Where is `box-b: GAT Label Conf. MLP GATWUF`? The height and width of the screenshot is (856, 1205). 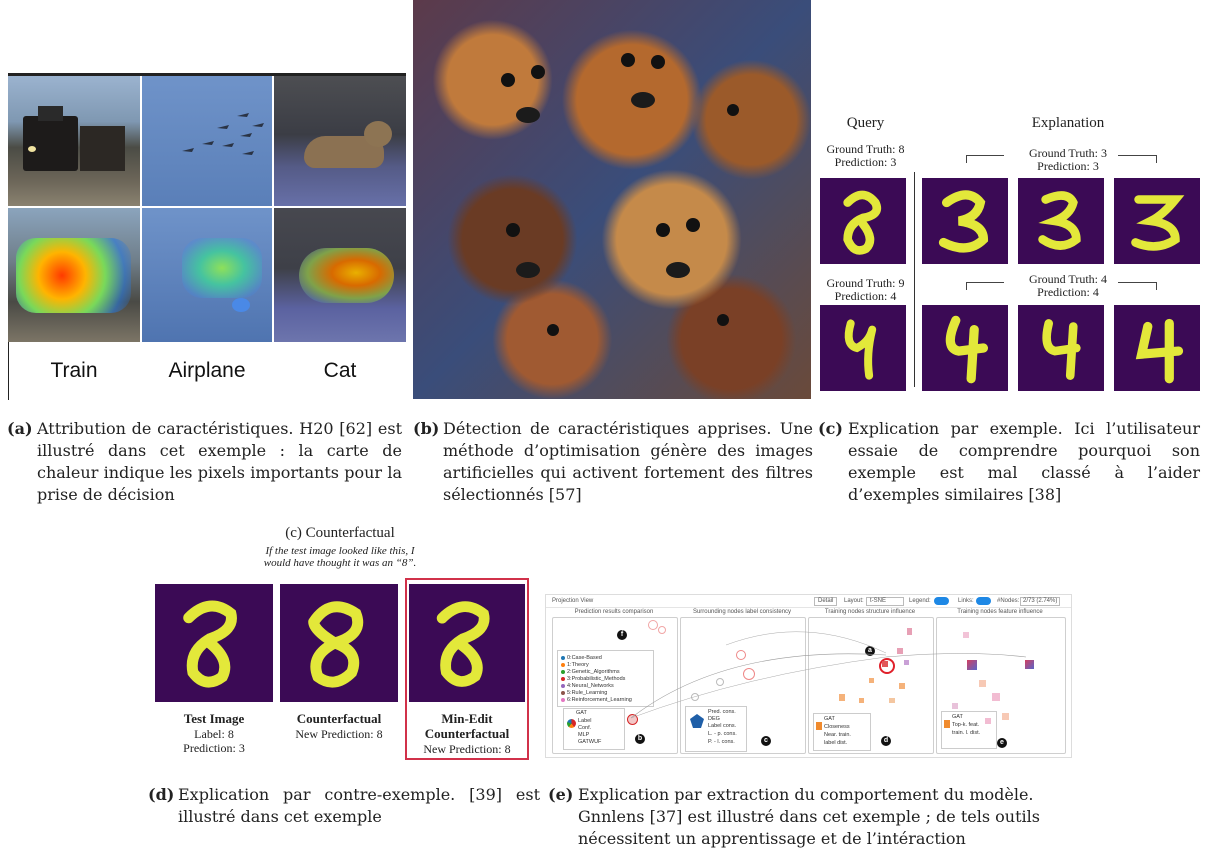 box-b: GAT Label Conf. MLP GATWUF is located at coordinates (594, 729).